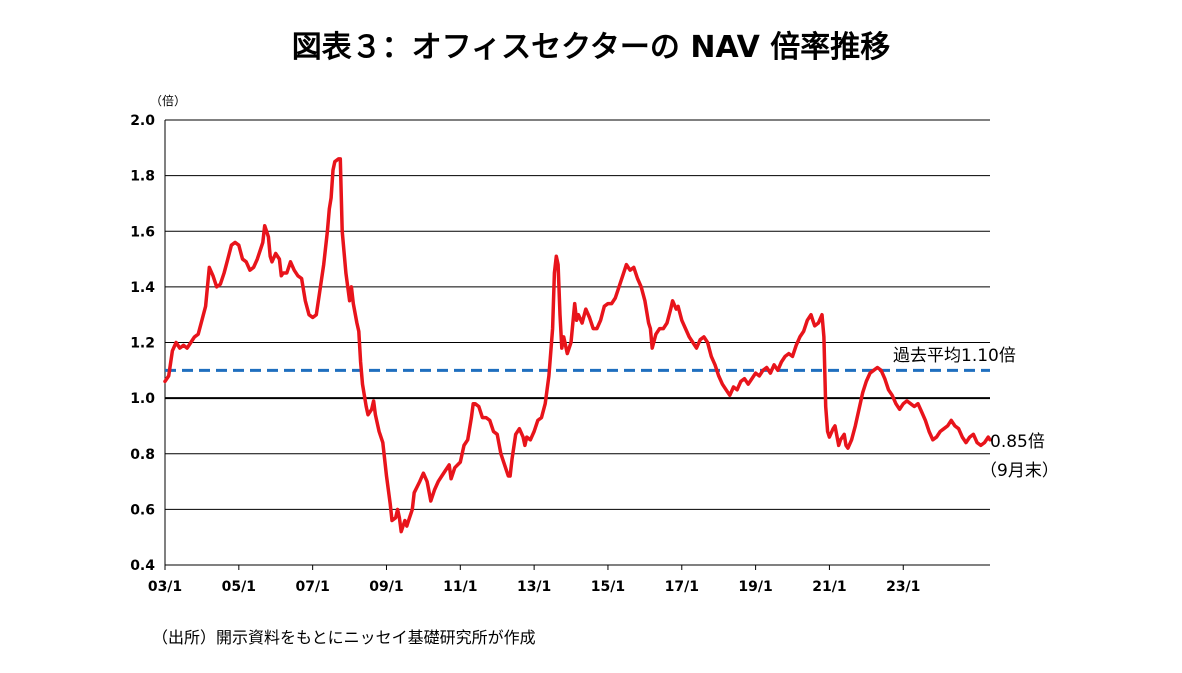  I want to click on y-tick-1.4: 1.4, so click(142, 288).